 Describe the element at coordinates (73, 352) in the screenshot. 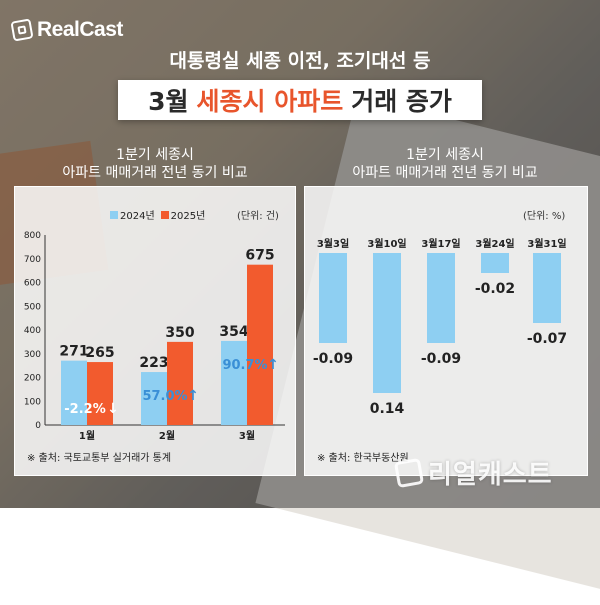

I see `data-label: 271` at that location.